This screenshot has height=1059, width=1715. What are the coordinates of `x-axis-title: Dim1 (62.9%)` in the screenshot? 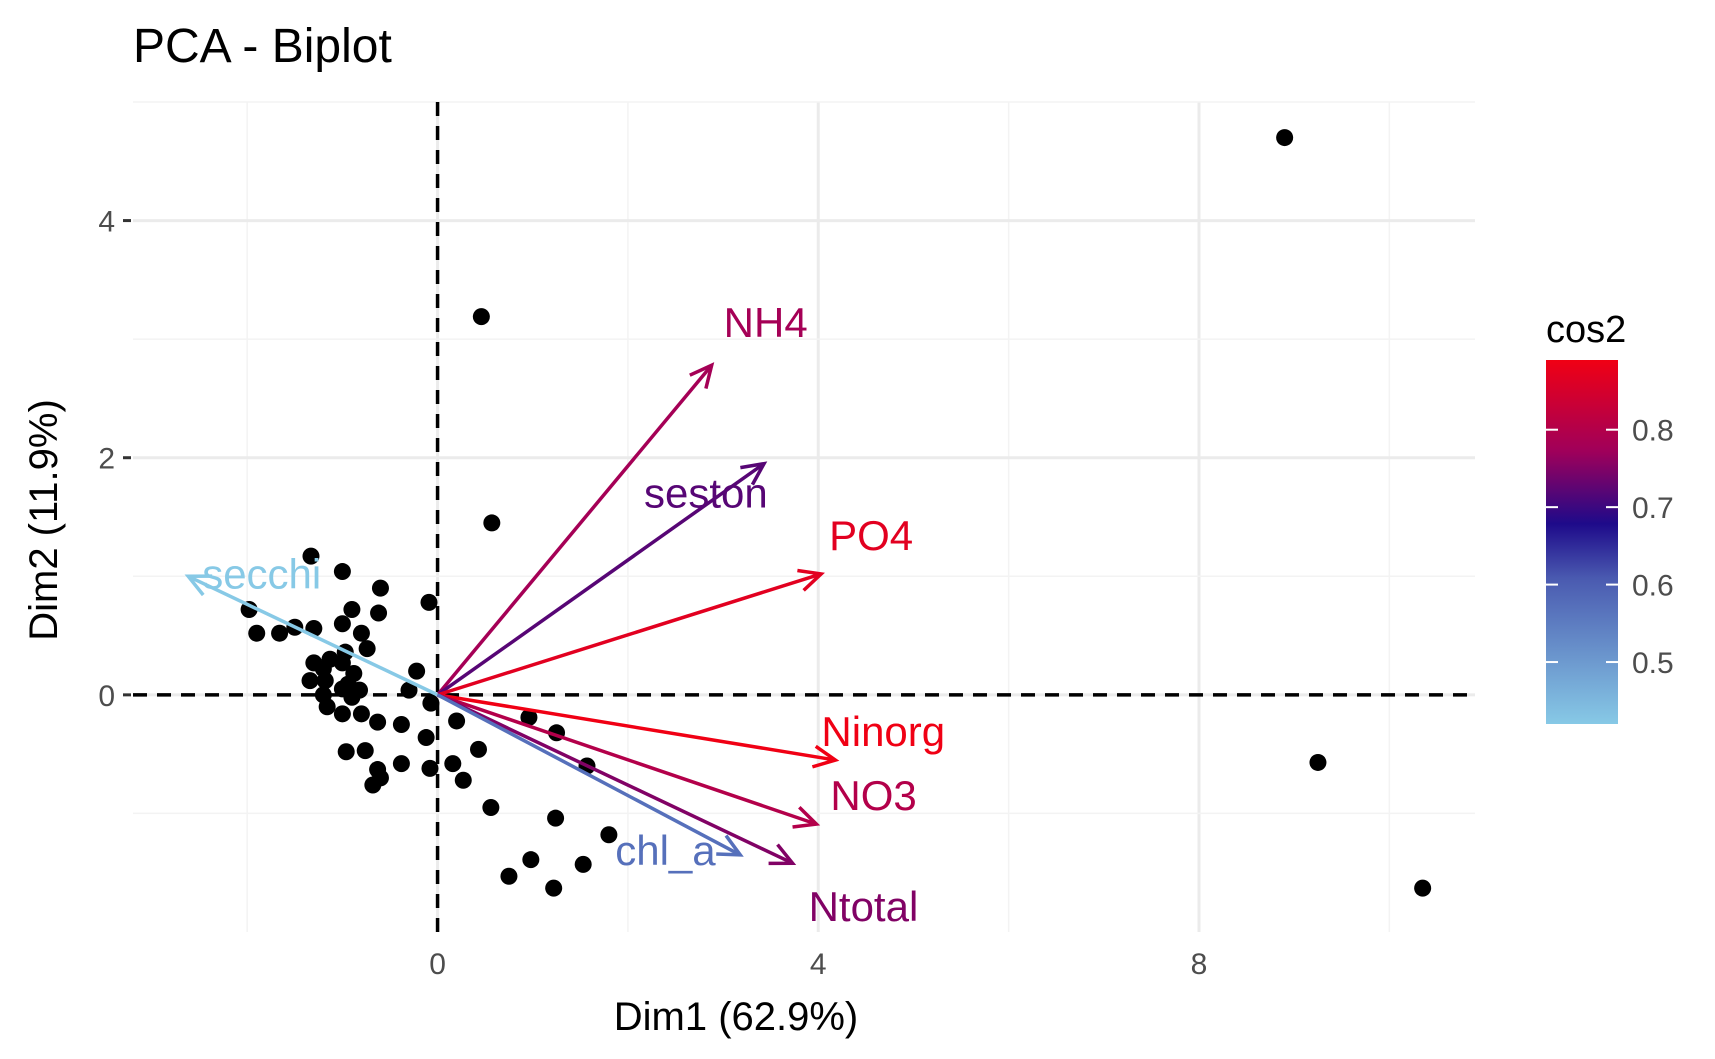 It's located at (736, 1017).